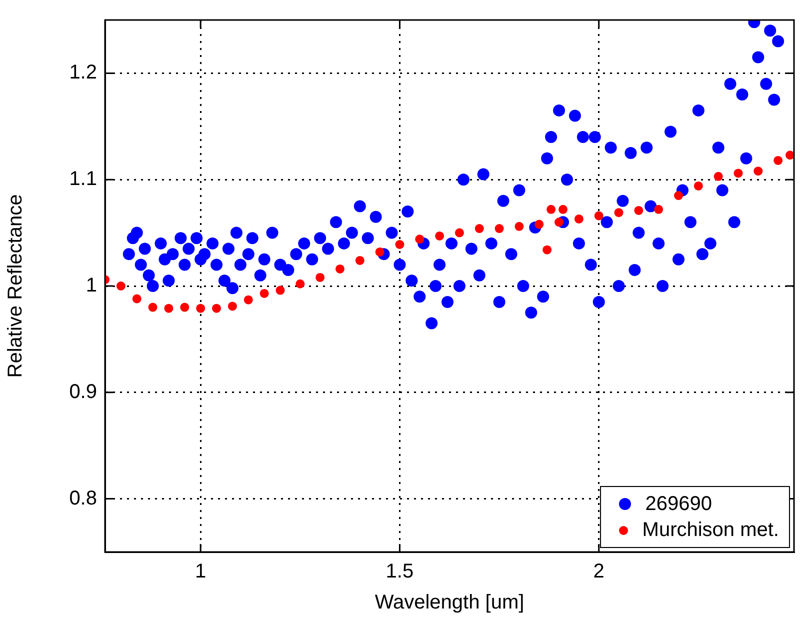 This screenshot has height=619, width=800. Describe the element at coordinates (83, 498) in the screenshot. I see `y-tick-label: 0.8` at that location.